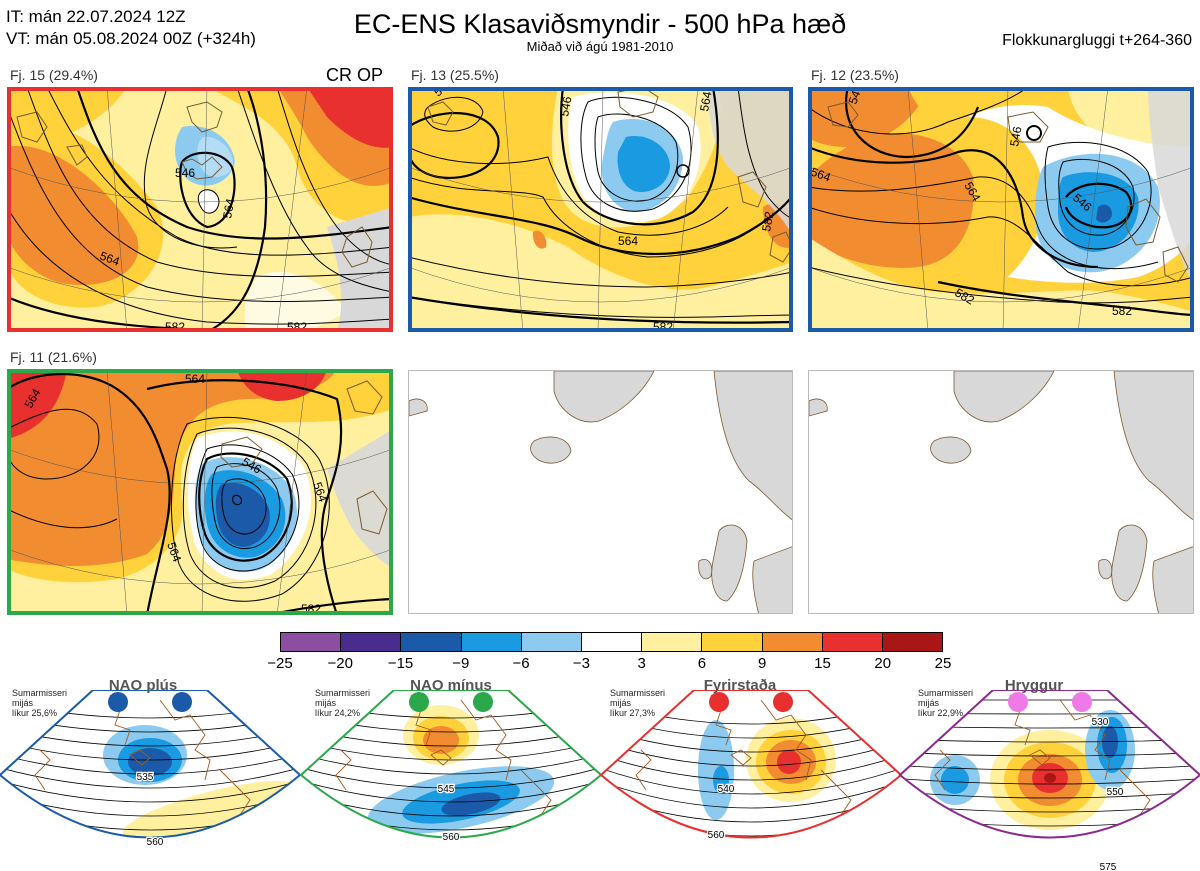  I want to click on regime-note-ridge: Sumarmisseri mijás líkur 22,9%, so click(946, 703).